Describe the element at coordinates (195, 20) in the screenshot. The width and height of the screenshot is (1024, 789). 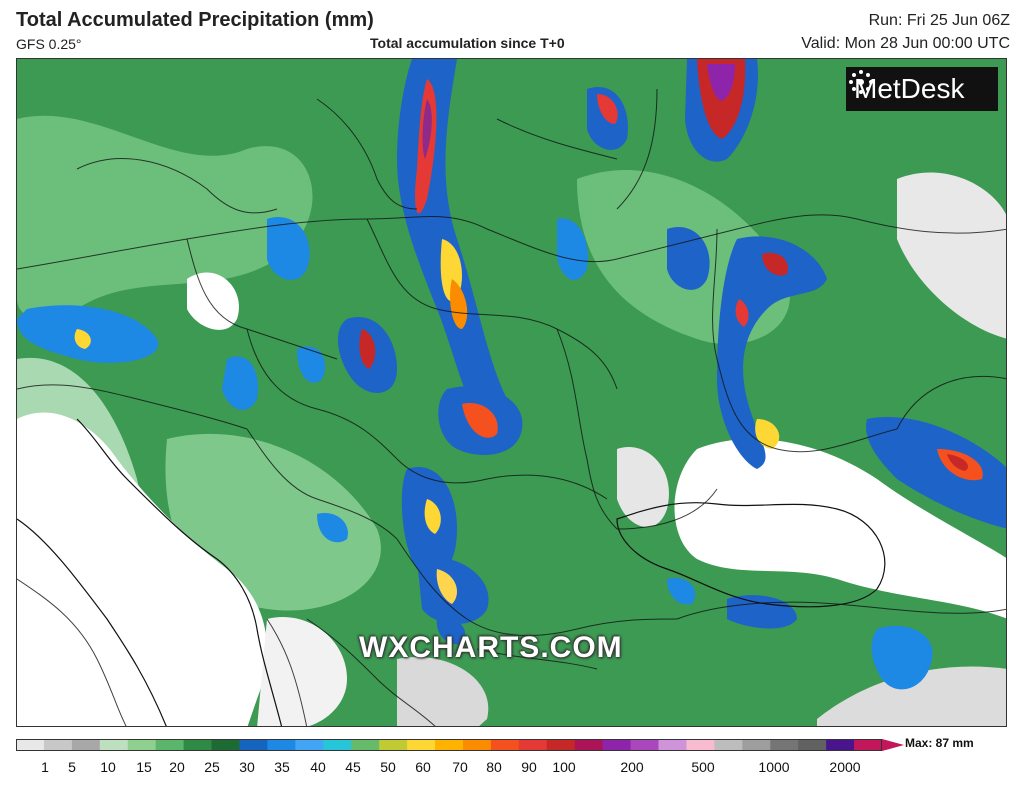
I see `chart-title: Total Accumulated Precipitation (mm)` at that location.